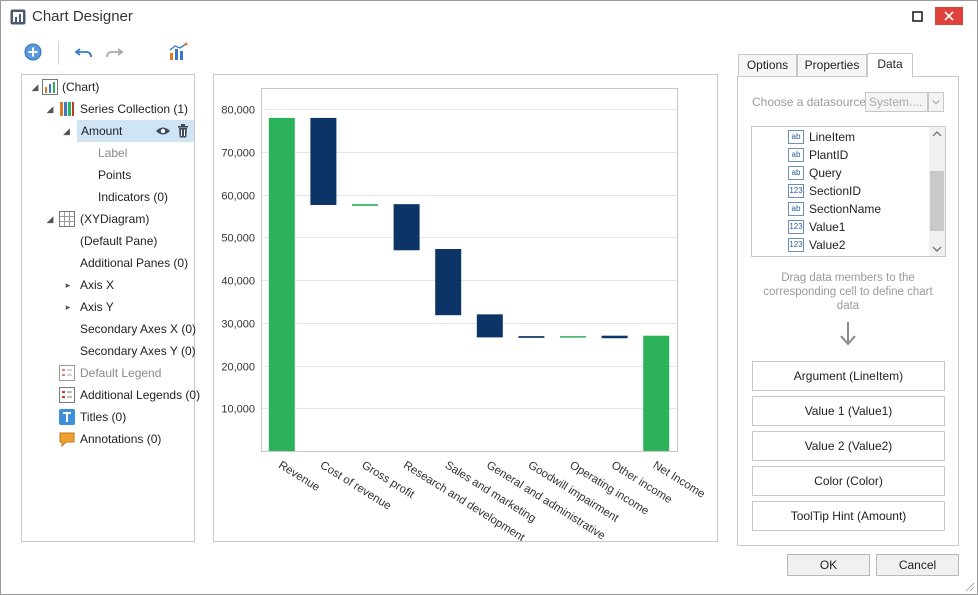 The image size is (978, 595). I want to click on field-name: SectionID, so click(835, 191).